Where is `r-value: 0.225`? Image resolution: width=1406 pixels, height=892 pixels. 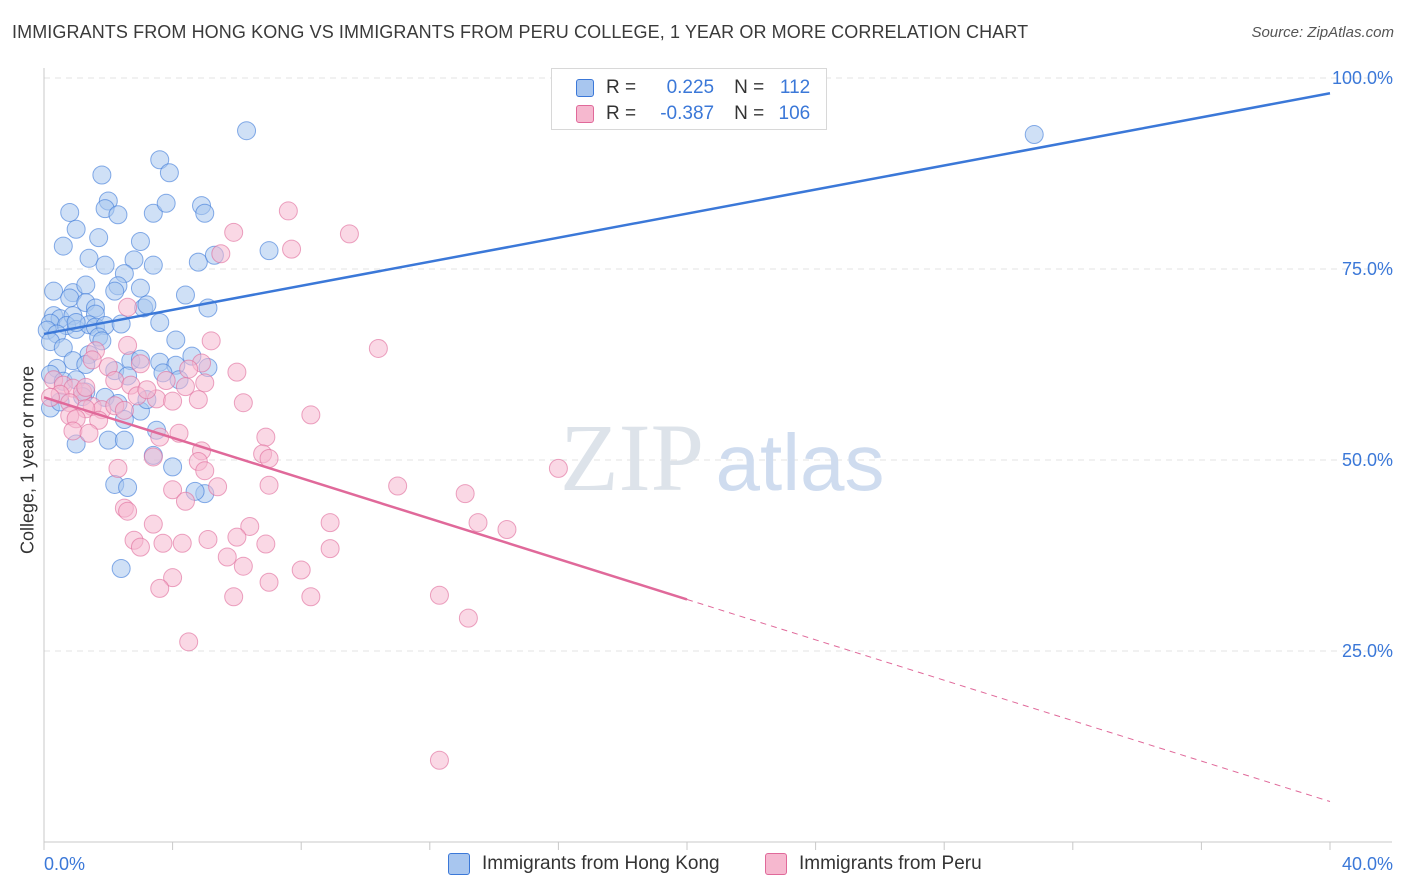 r-value: 0.225 is located at coordinates (690, 87).